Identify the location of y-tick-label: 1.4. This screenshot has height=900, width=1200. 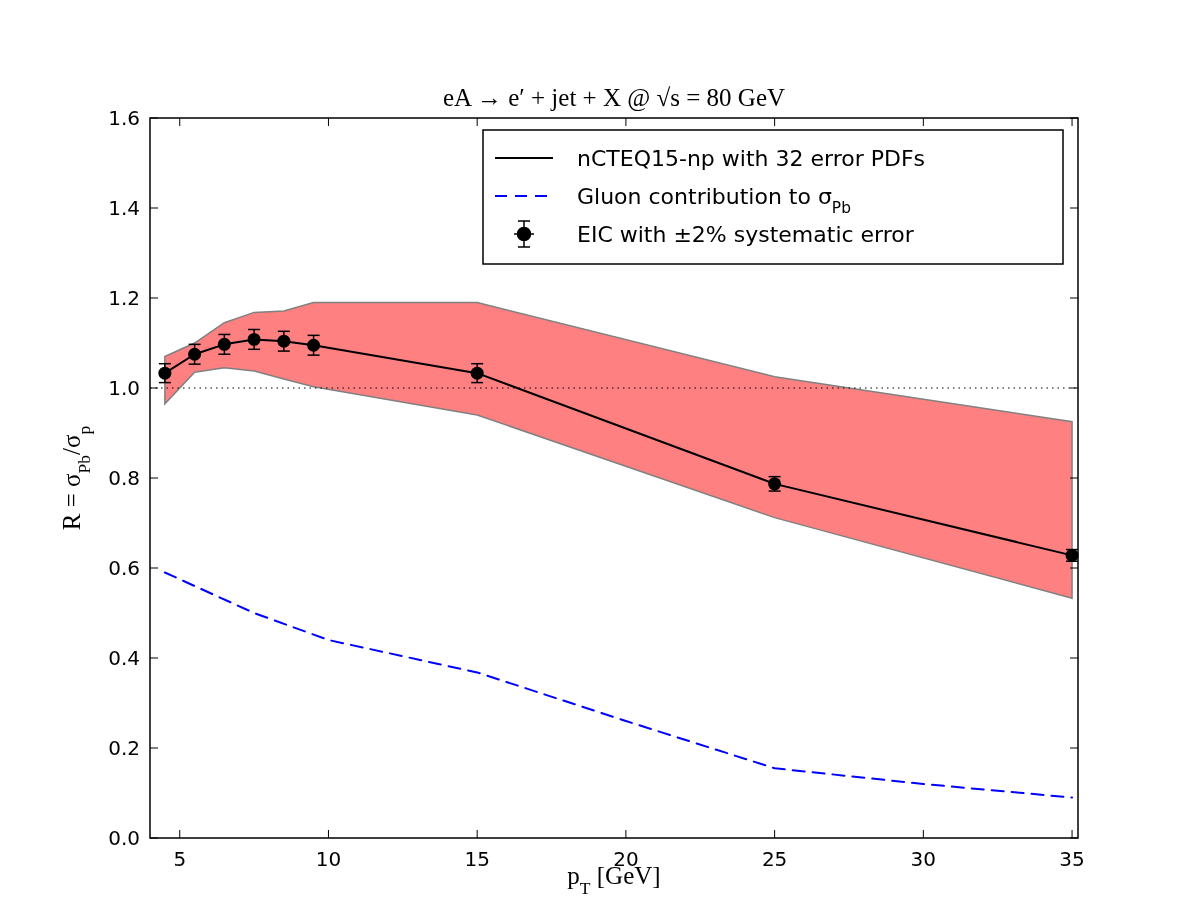
(124, 208).